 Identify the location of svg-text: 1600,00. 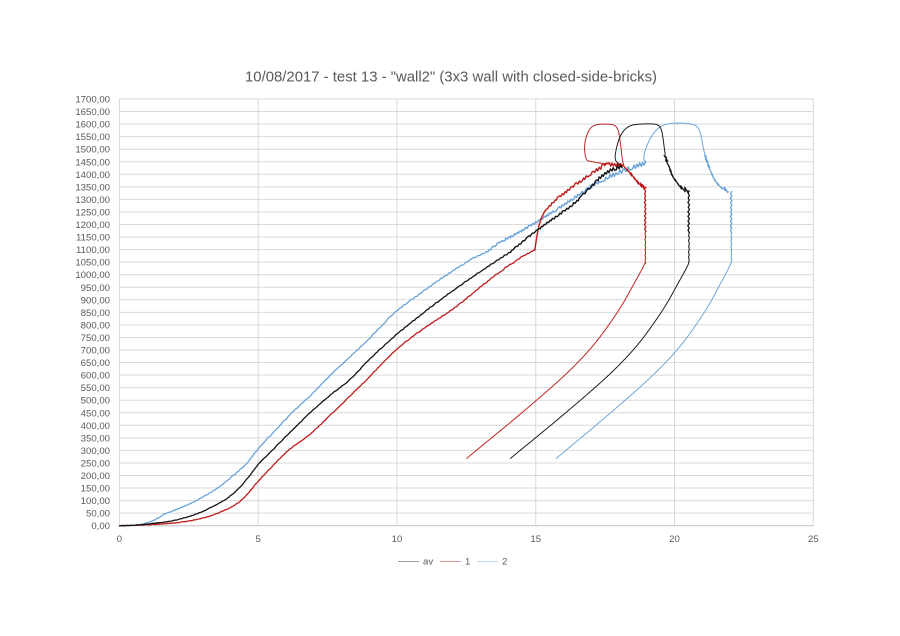
(92, 125).